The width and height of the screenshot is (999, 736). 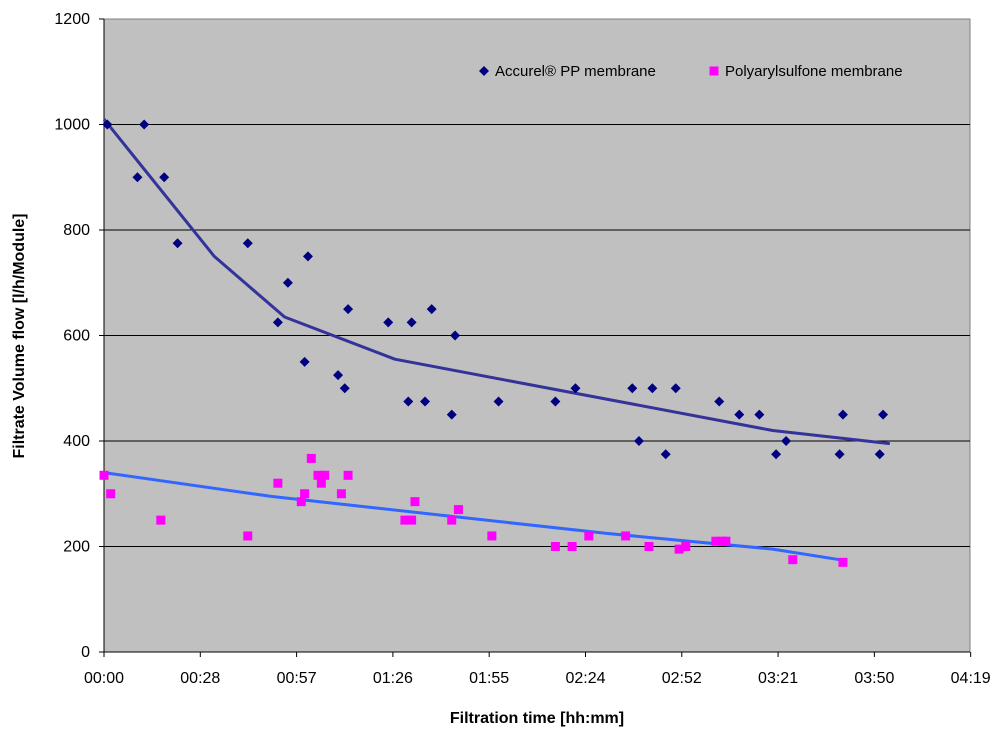 What do you see at coordinates (76, 441) in the screenshot?
I see `y-tick-label: 400` at bounding box center [76, 441].